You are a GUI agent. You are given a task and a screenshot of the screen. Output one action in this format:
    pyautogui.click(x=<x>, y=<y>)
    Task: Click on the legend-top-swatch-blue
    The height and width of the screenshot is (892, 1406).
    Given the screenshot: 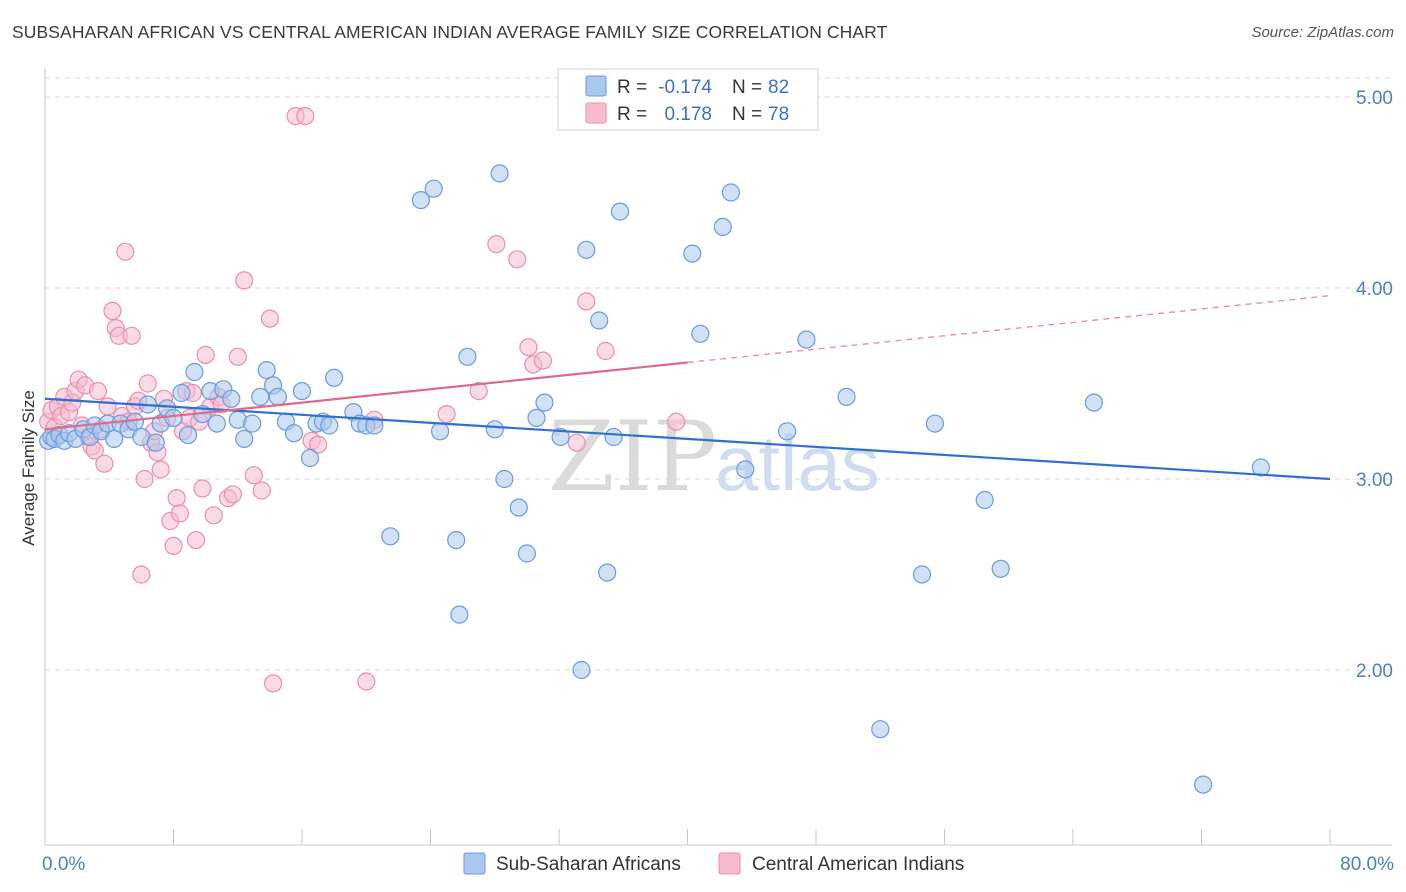 What is the action you would take?
    pyautogui.click(x=596, y=86)
    